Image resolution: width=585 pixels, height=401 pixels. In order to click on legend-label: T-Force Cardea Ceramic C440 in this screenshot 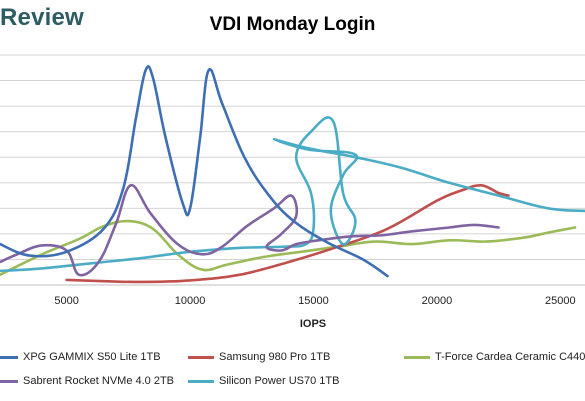, I will do `click(510, 357)`.